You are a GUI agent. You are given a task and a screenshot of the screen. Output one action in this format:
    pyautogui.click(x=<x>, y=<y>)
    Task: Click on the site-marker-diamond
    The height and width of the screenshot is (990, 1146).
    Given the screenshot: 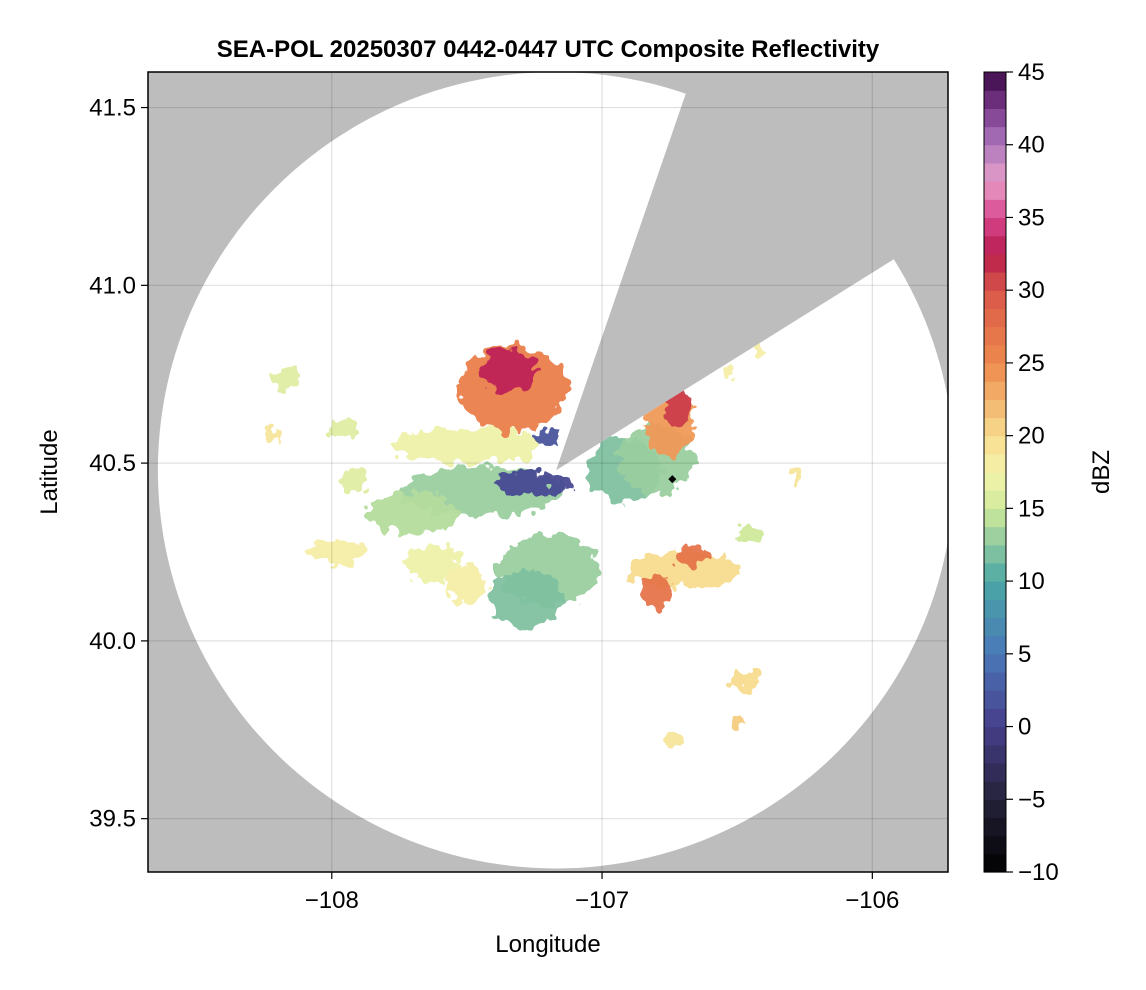 What is the action you would take?
    pyautogui.click(x=672, y=479)
    